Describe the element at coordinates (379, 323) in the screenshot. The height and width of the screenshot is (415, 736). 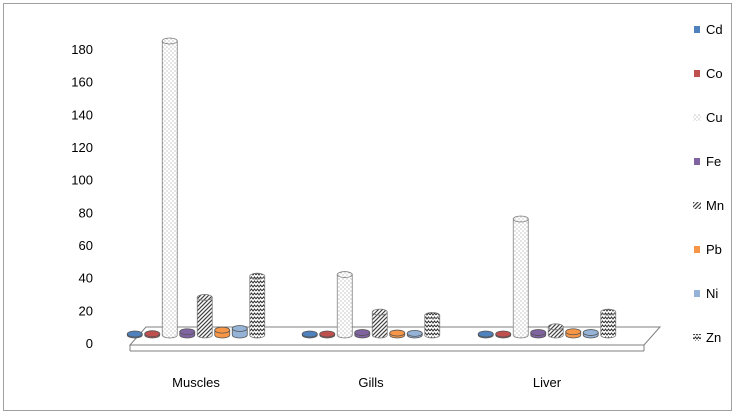
I see `bar-gills-mn` at that location.